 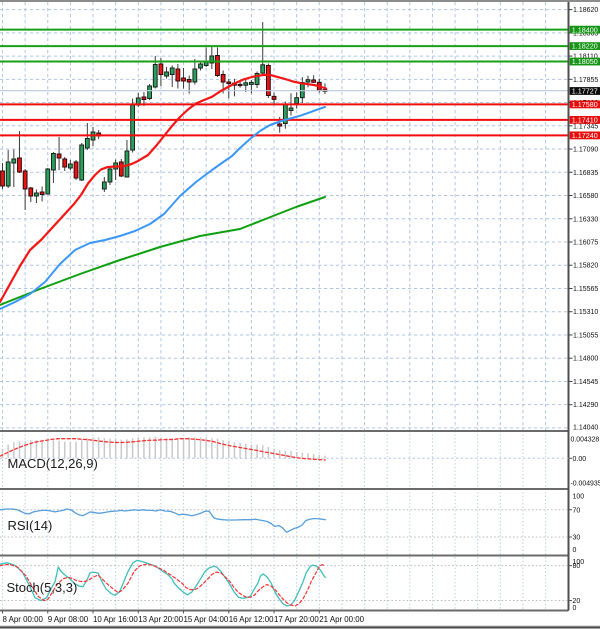 I want to click on svg-text: RSI(14), so click(x=30, y=525).